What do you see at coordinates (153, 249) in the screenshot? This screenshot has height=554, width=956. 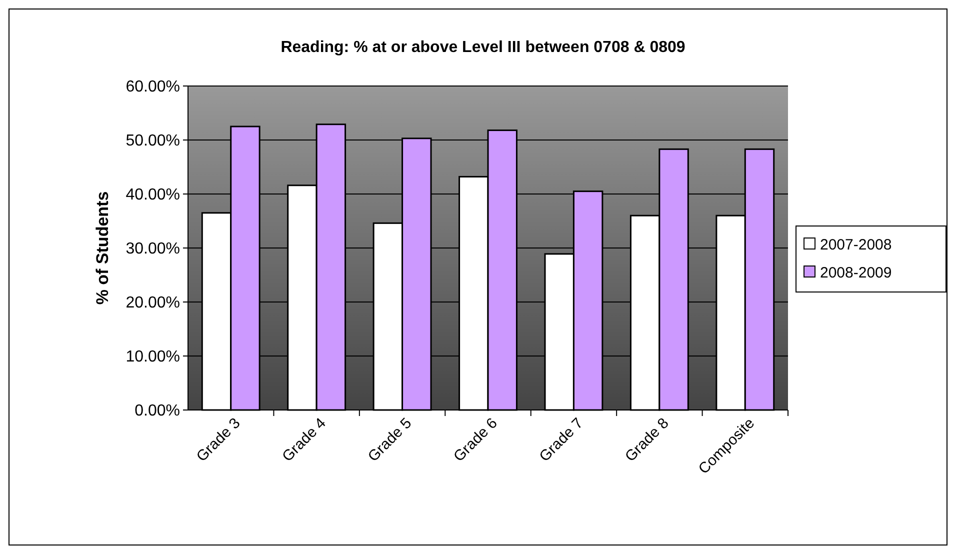 I see `y-tick-label: 30.00%` at bounding box center [153, 249].